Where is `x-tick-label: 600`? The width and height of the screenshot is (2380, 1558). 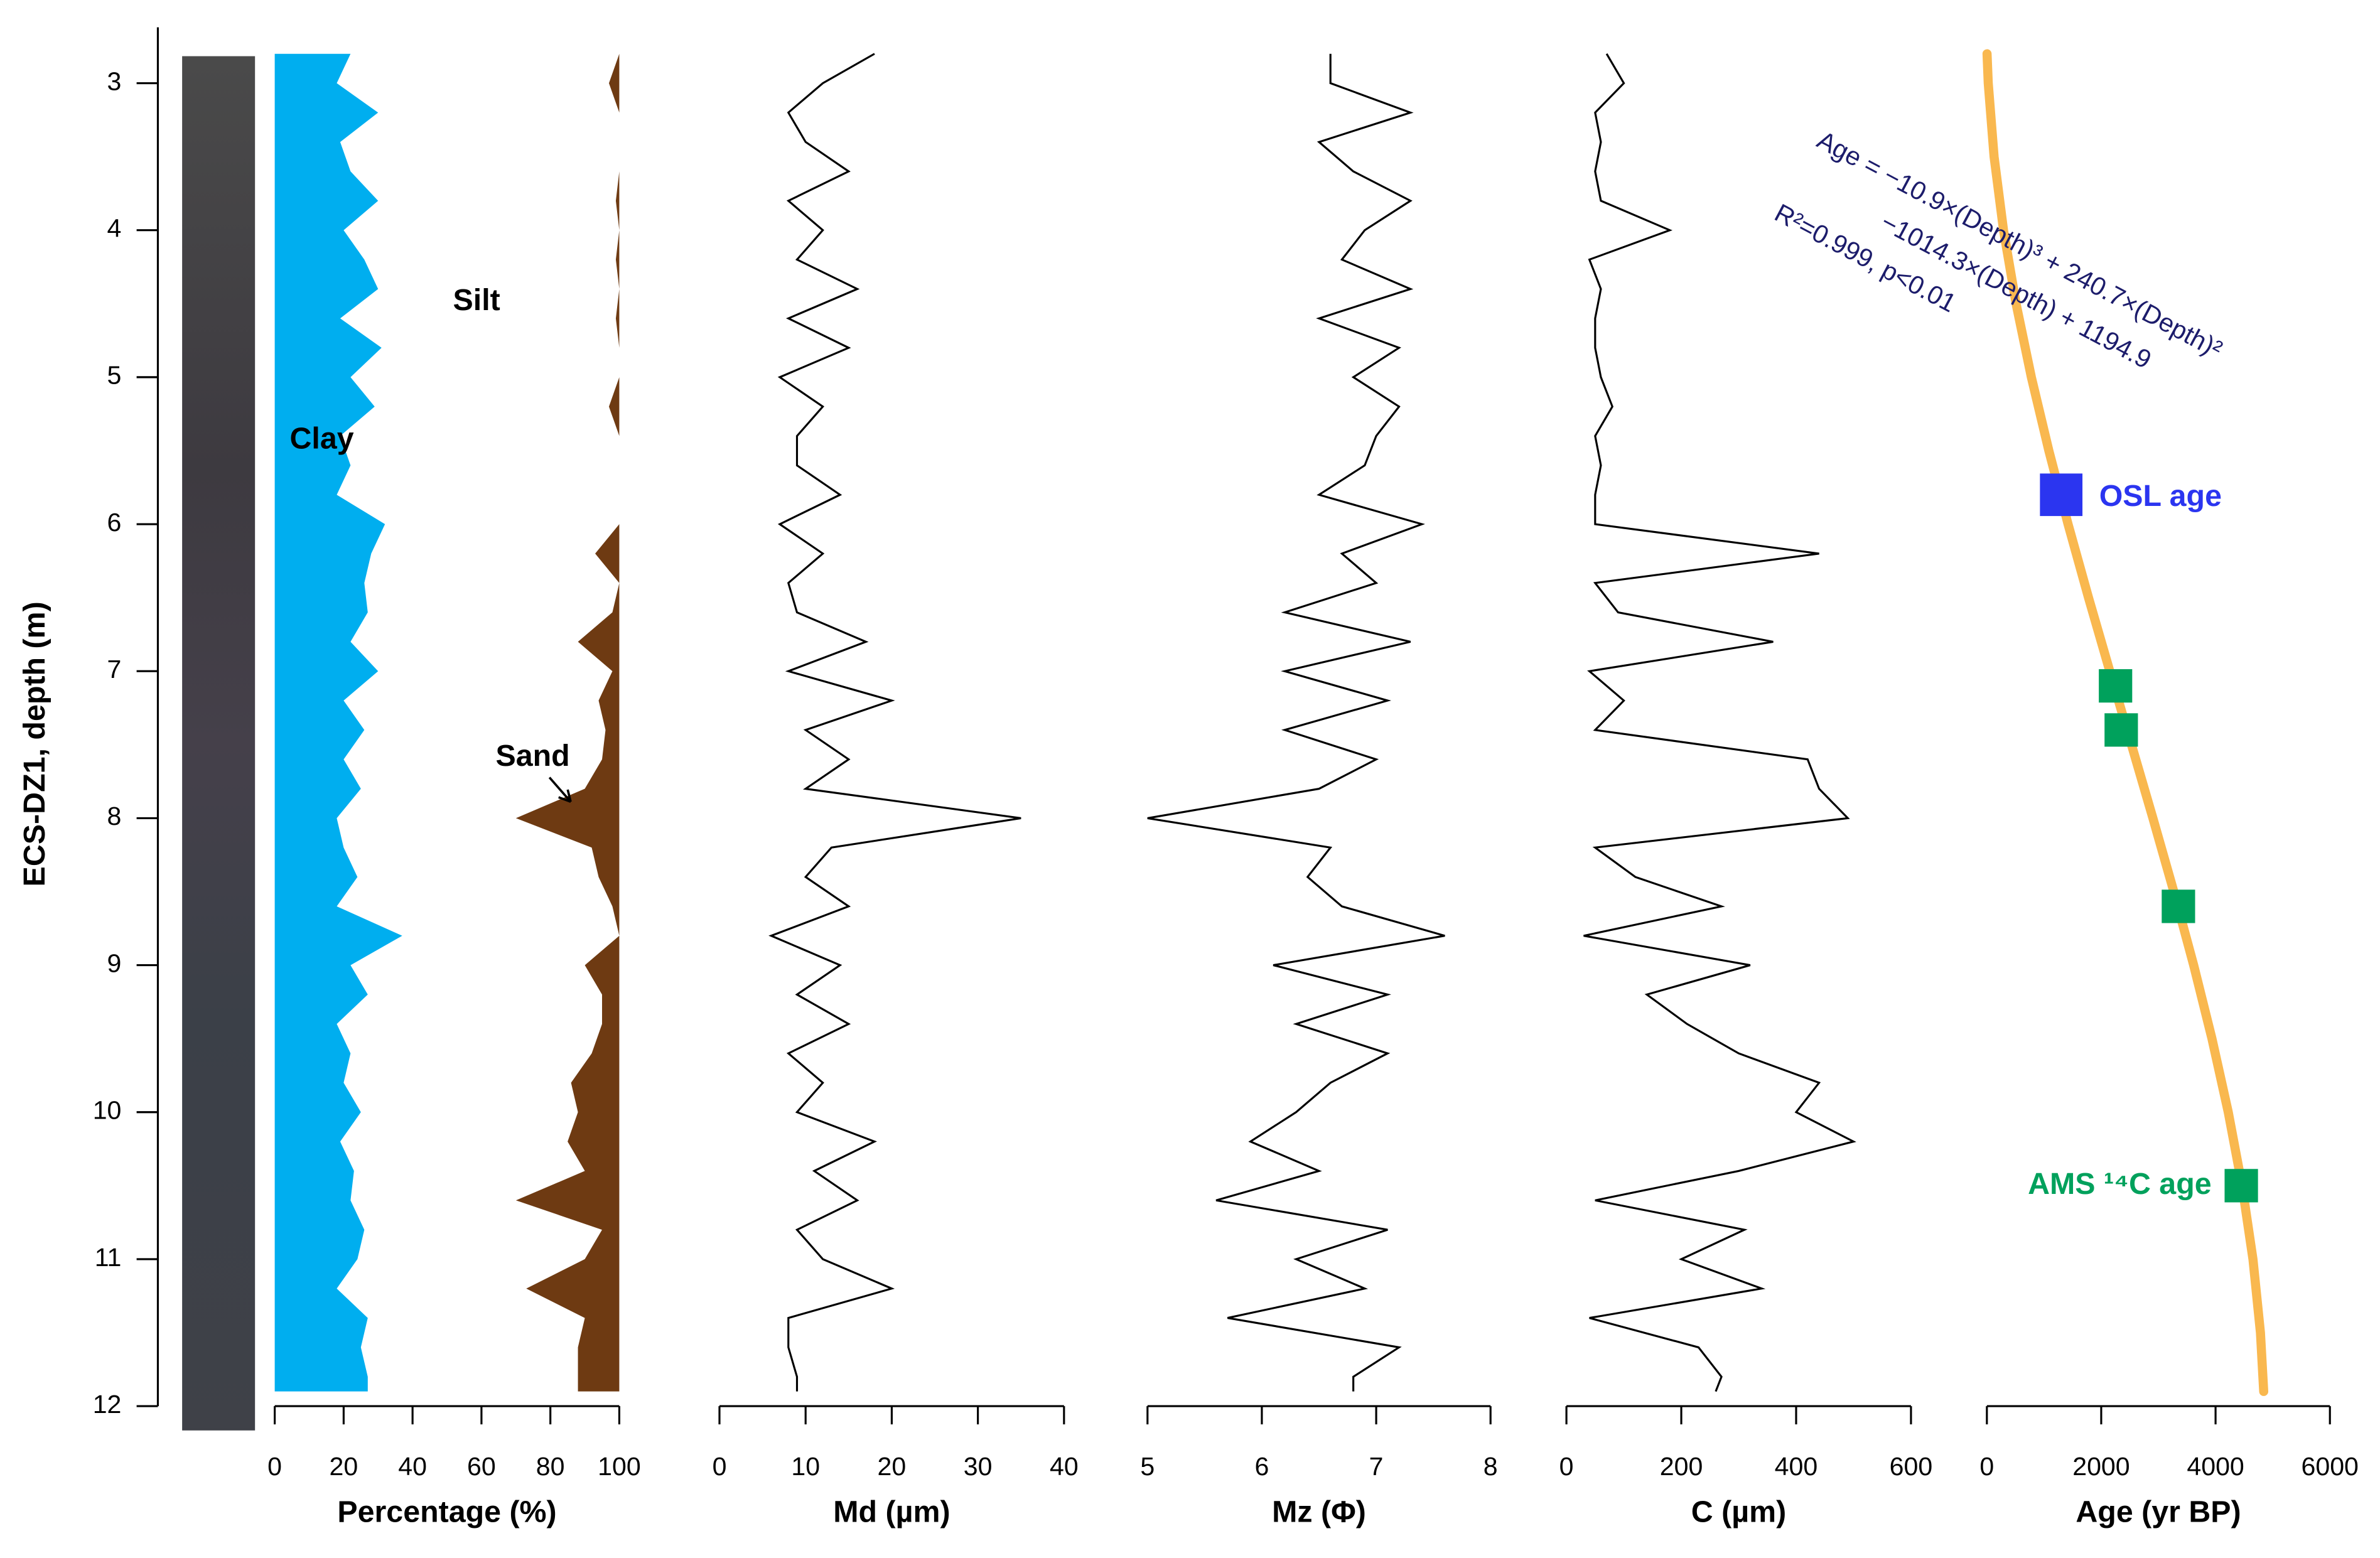
x-tick-label: 600 is located at coordinates (1911, 1466).